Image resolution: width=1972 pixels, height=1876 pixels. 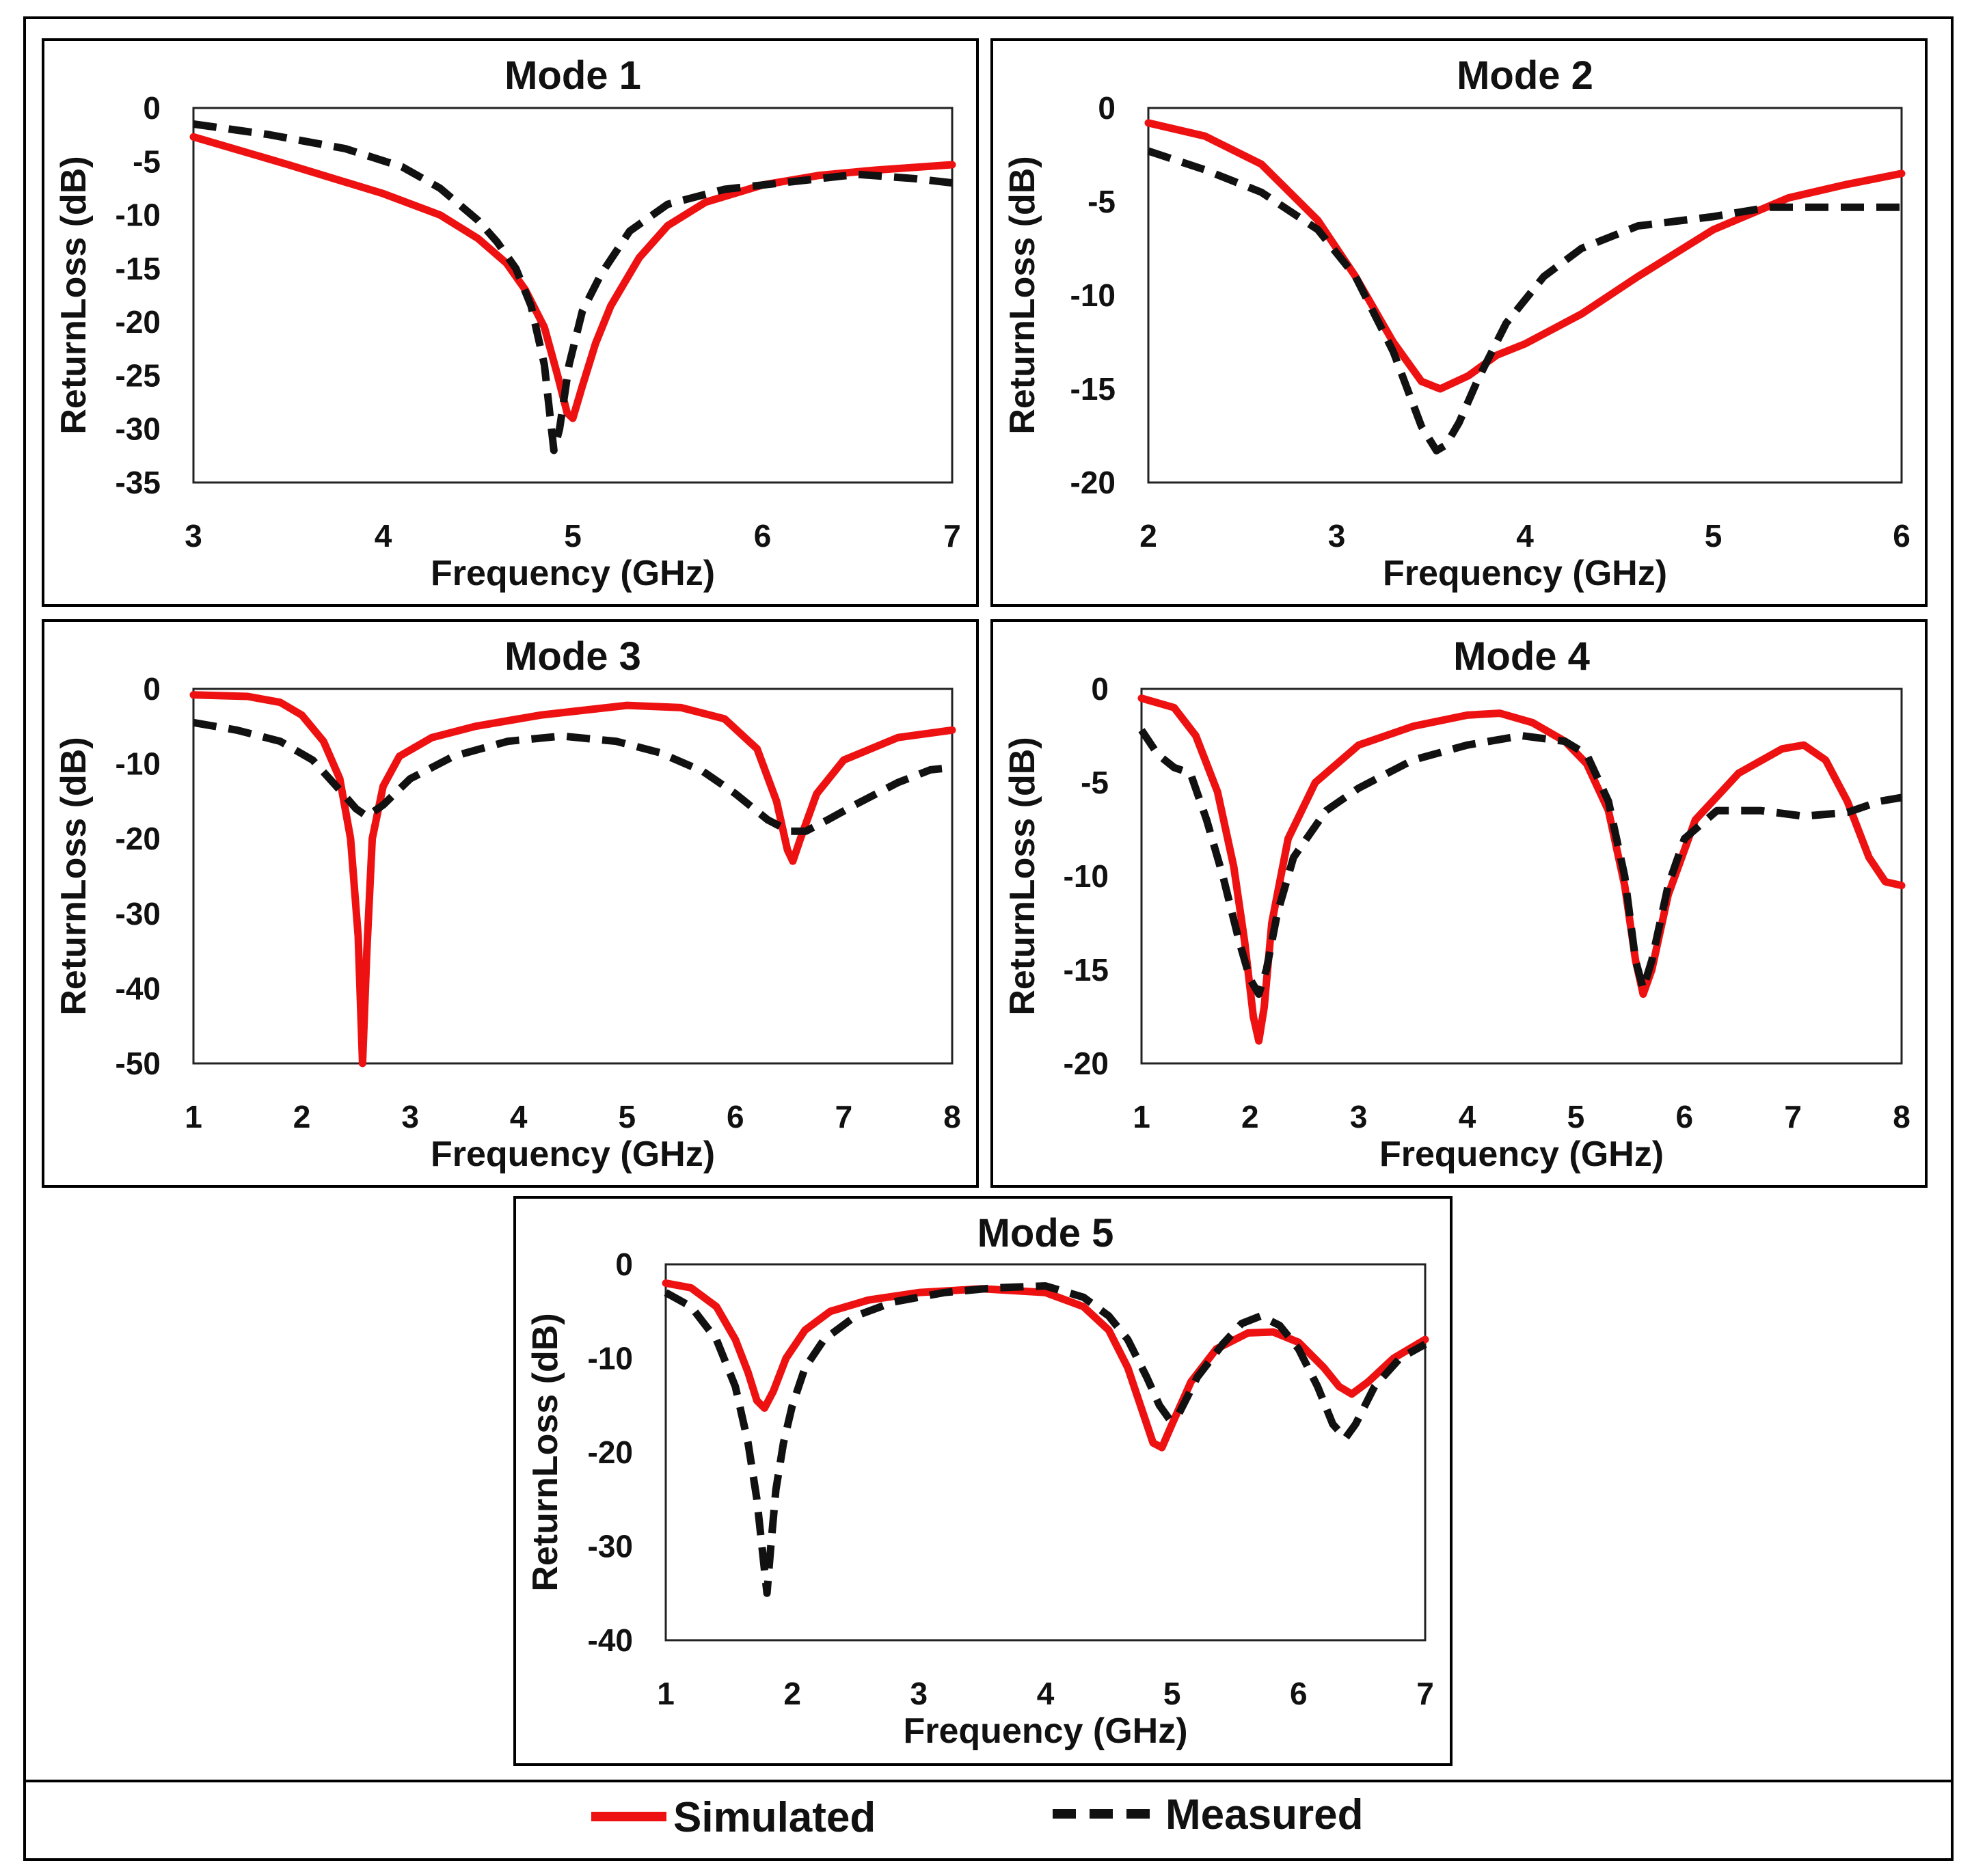 I want to click on chart-title-3: Mode 3, so click(x=572, y=656).